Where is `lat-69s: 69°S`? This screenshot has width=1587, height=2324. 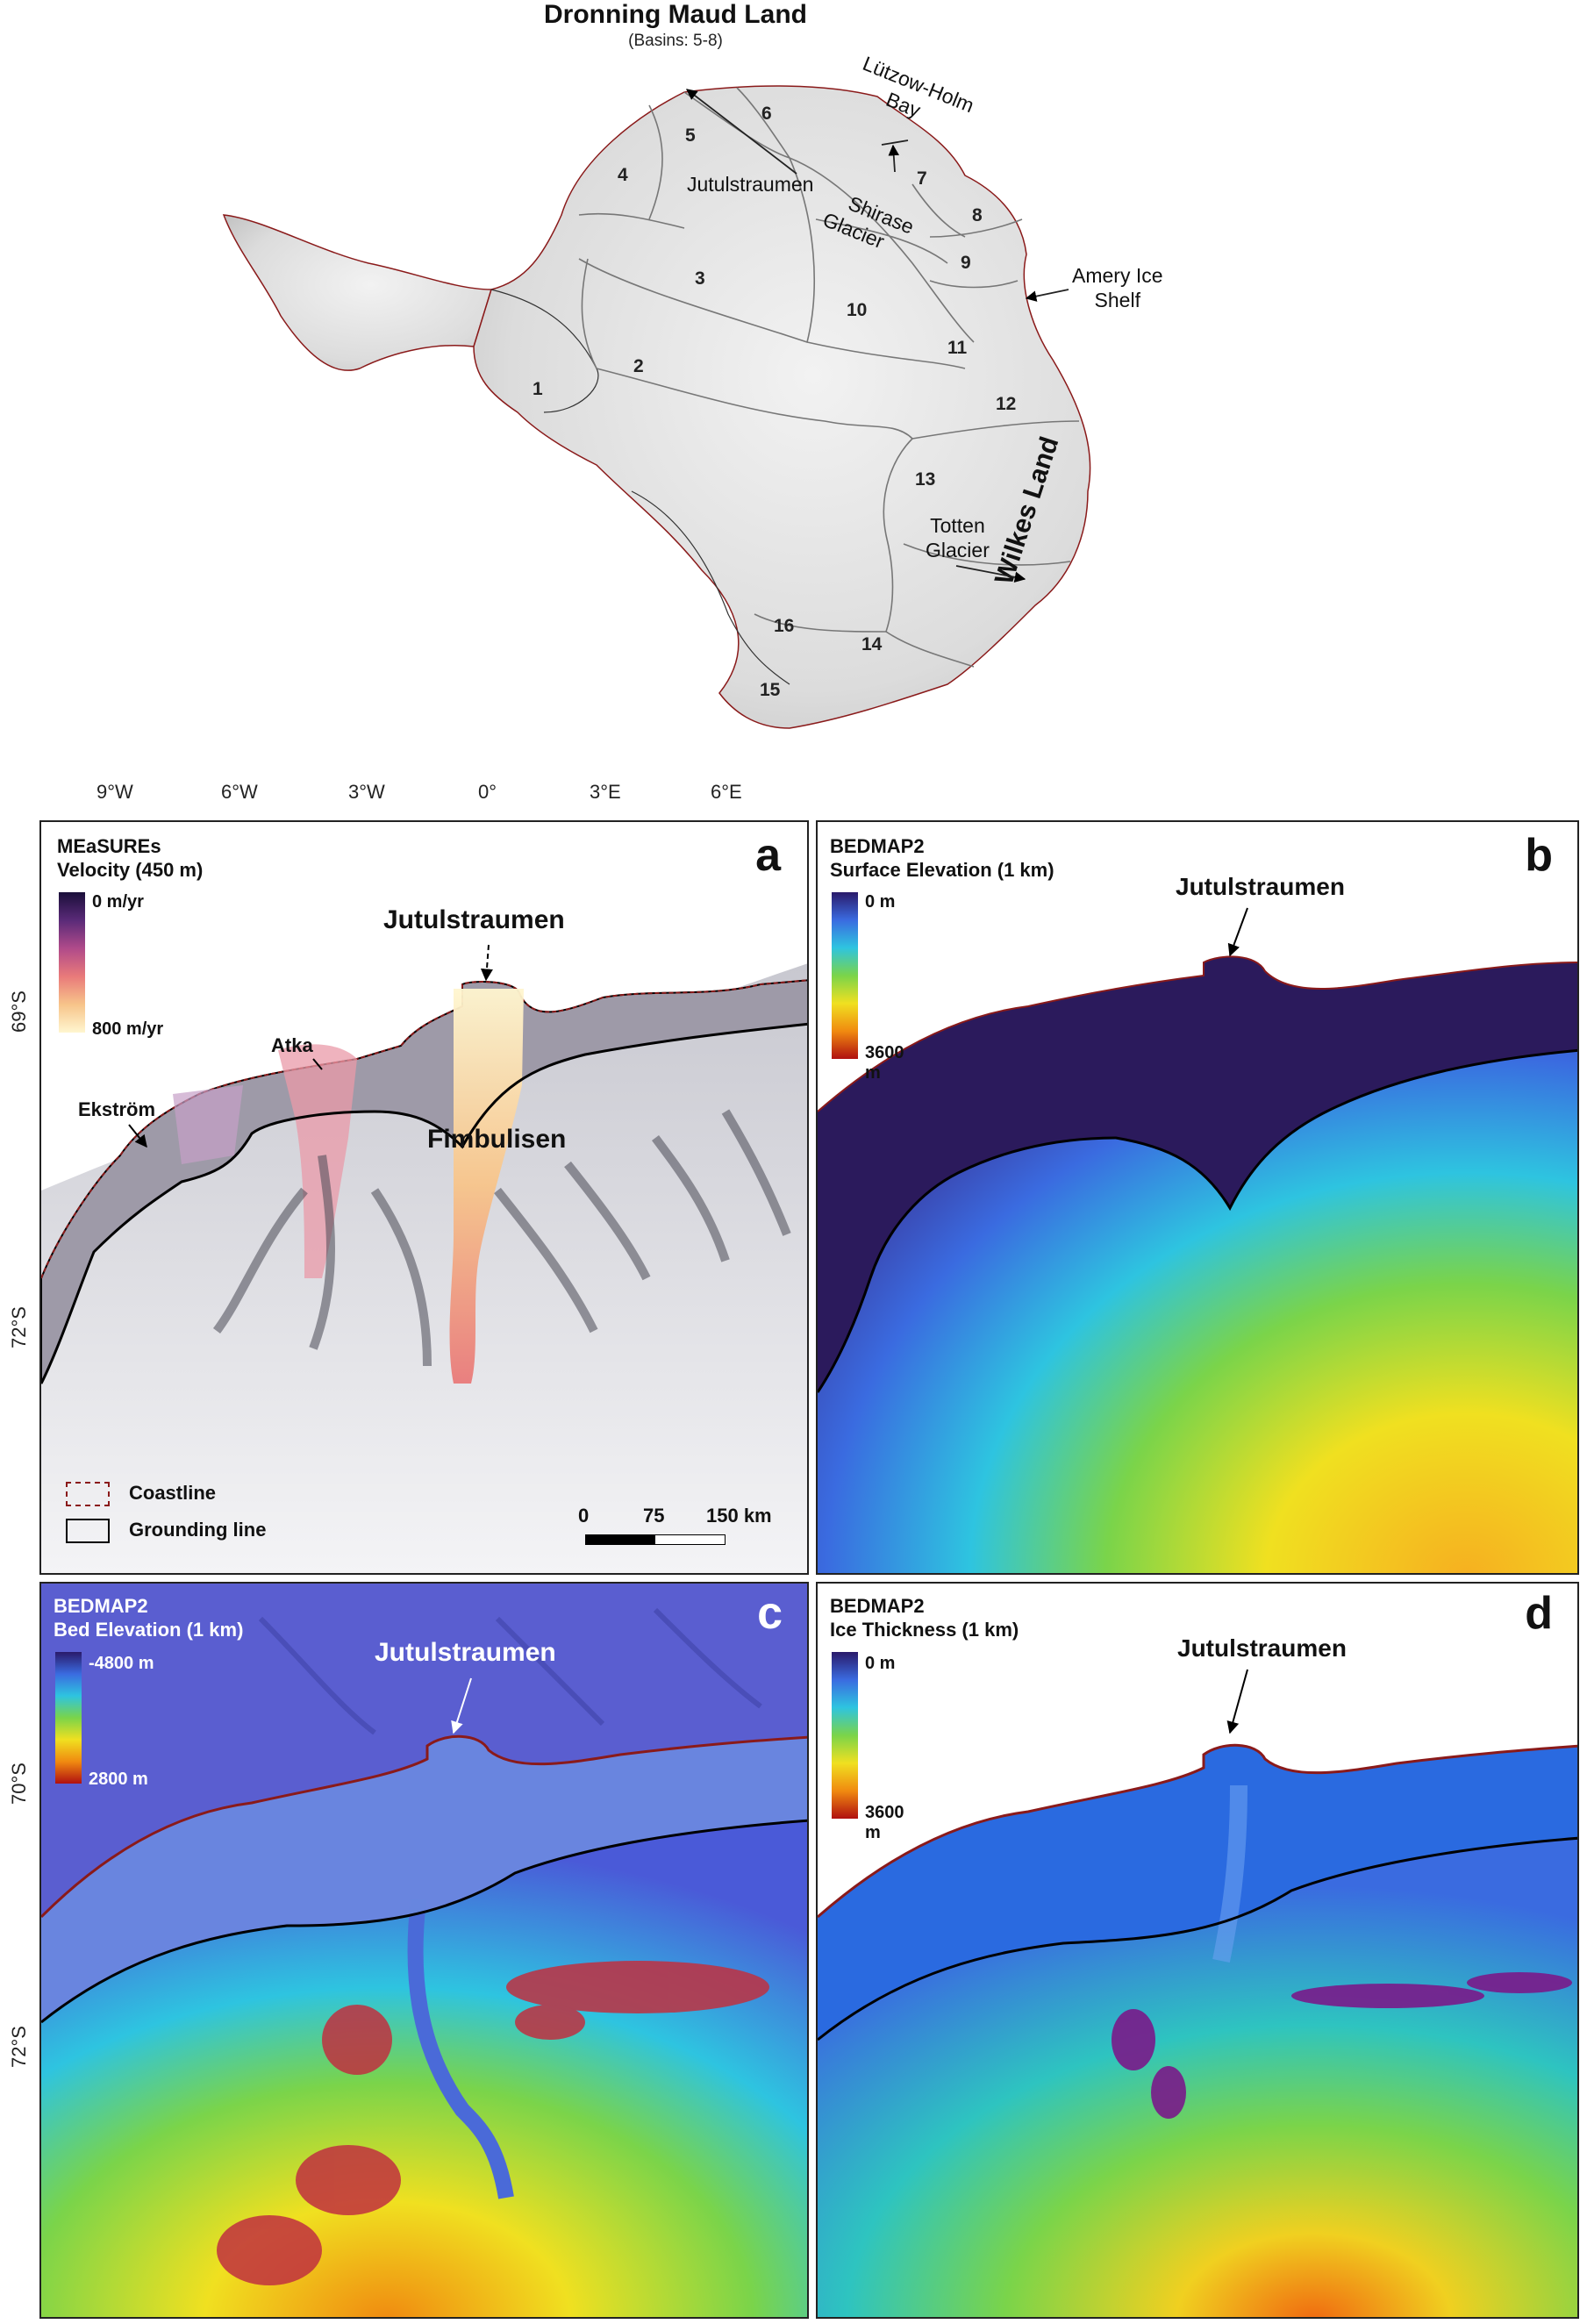 lat-69s: 69°S is located at coordinates (18, 1011).